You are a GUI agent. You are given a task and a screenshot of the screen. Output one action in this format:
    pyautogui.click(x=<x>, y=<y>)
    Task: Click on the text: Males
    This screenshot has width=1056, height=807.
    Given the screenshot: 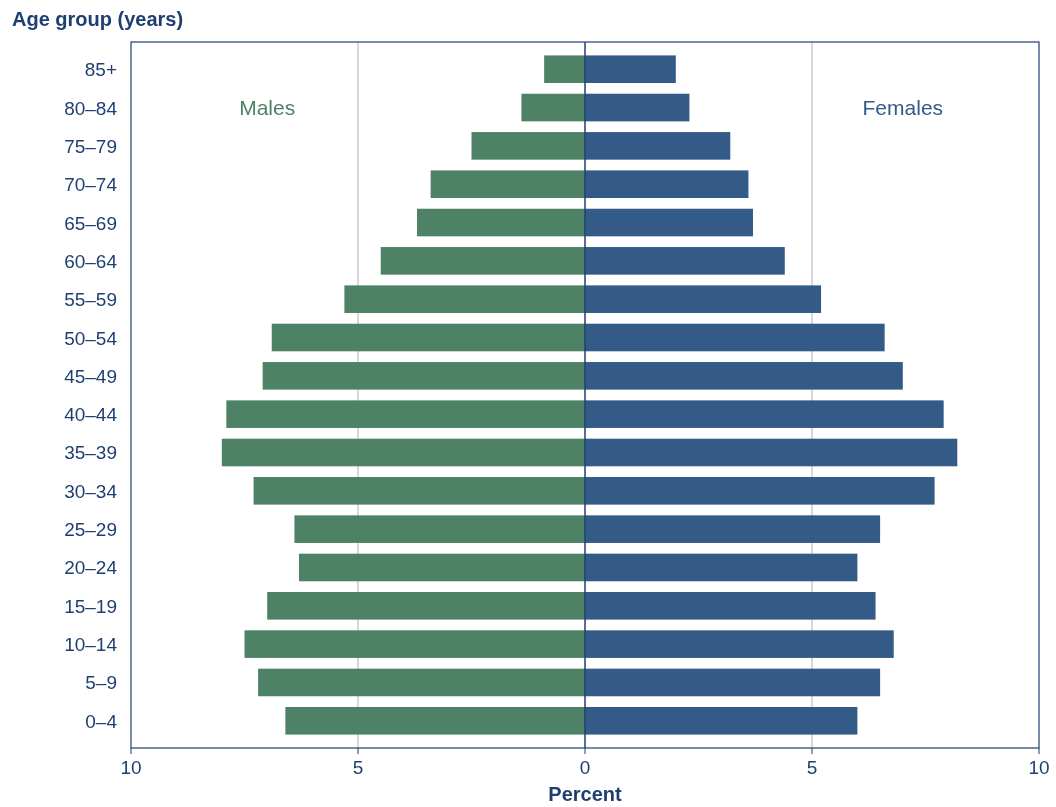 What is the action you would take?
    pyautogui.click(x=267, y=107)
    